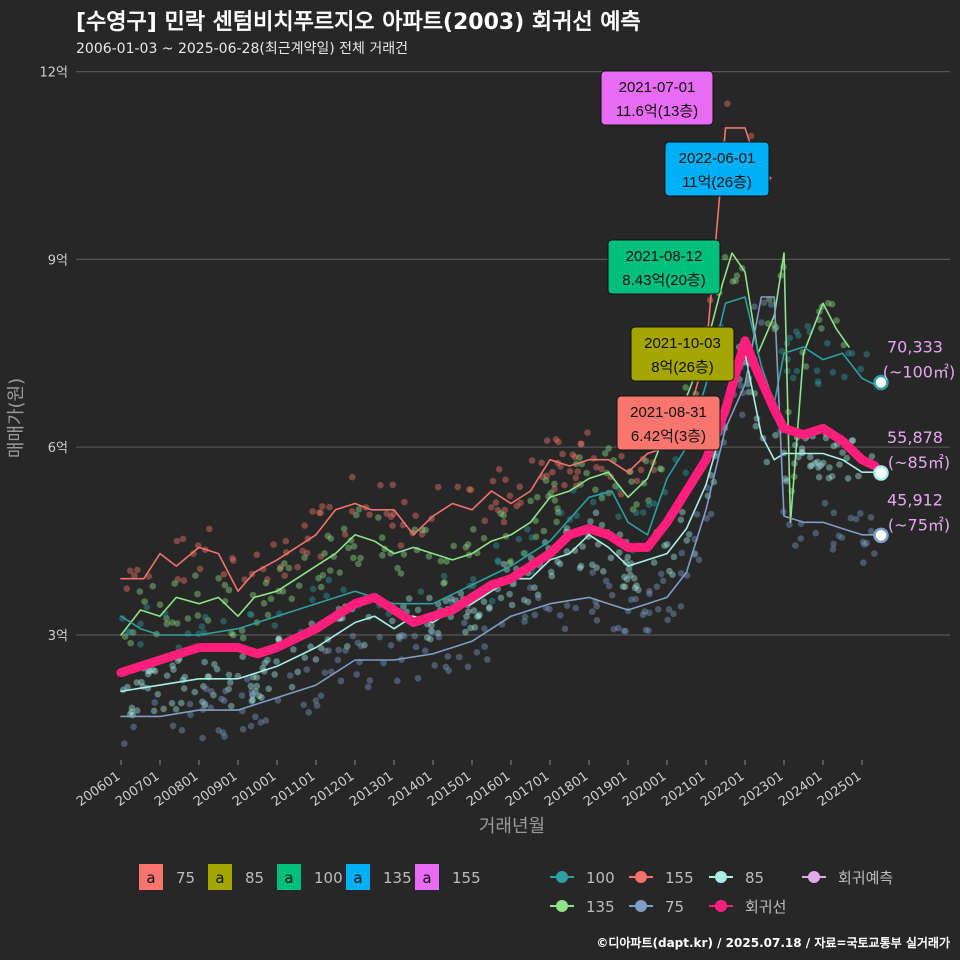 This screenshot has width=960, height=960. I want to click on callout-price: 6.42억(3층), so click(668, 436).